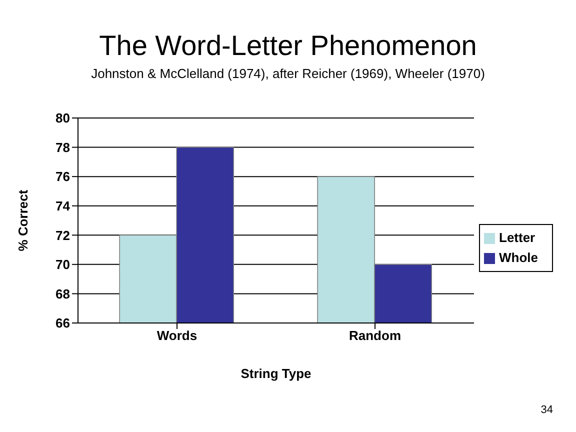 This screenshot has height=432, width=576. I want to click on y-axis-title: % Correct, so click(23, 220).